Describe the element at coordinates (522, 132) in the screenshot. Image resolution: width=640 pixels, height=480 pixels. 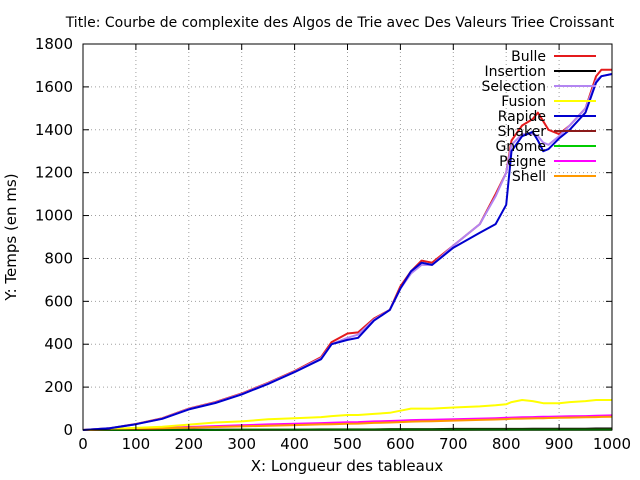
I see `legend-label-shaker: Shaker` at that location.